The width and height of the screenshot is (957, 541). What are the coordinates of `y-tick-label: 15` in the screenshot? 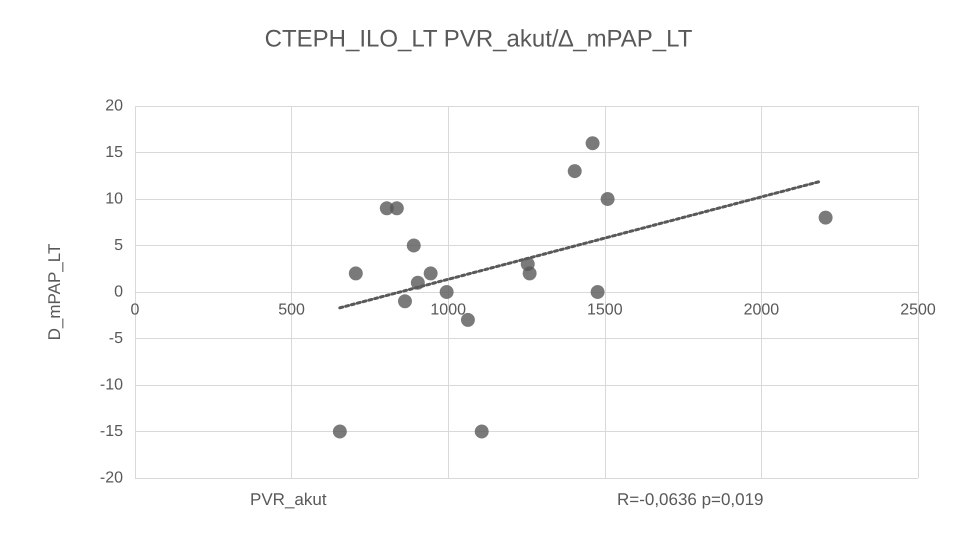 It's located at (114, 152).